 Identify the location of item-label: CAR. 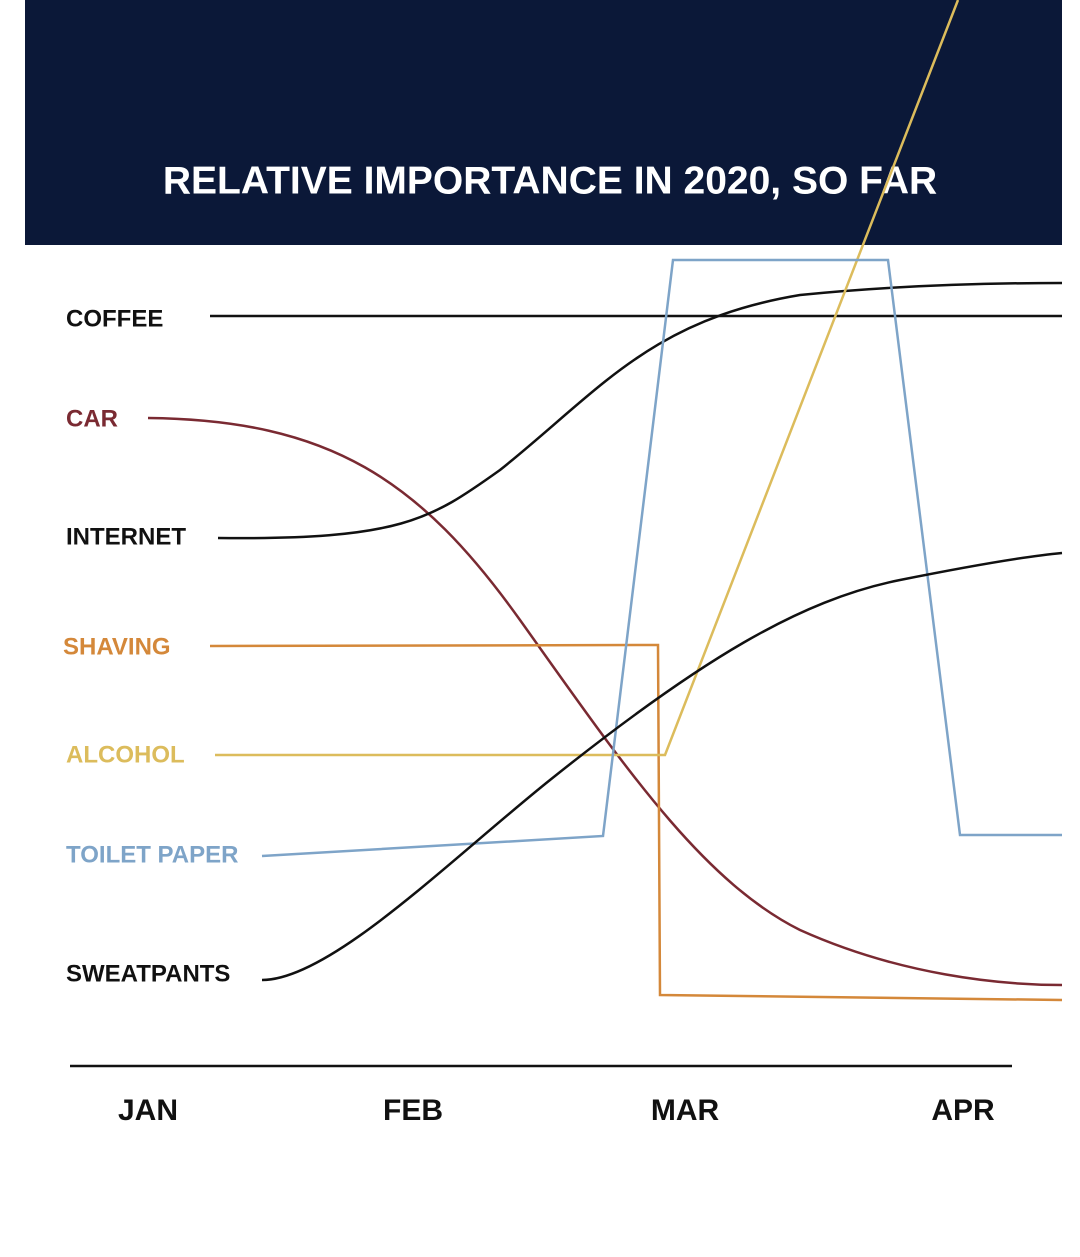
(92, 418).